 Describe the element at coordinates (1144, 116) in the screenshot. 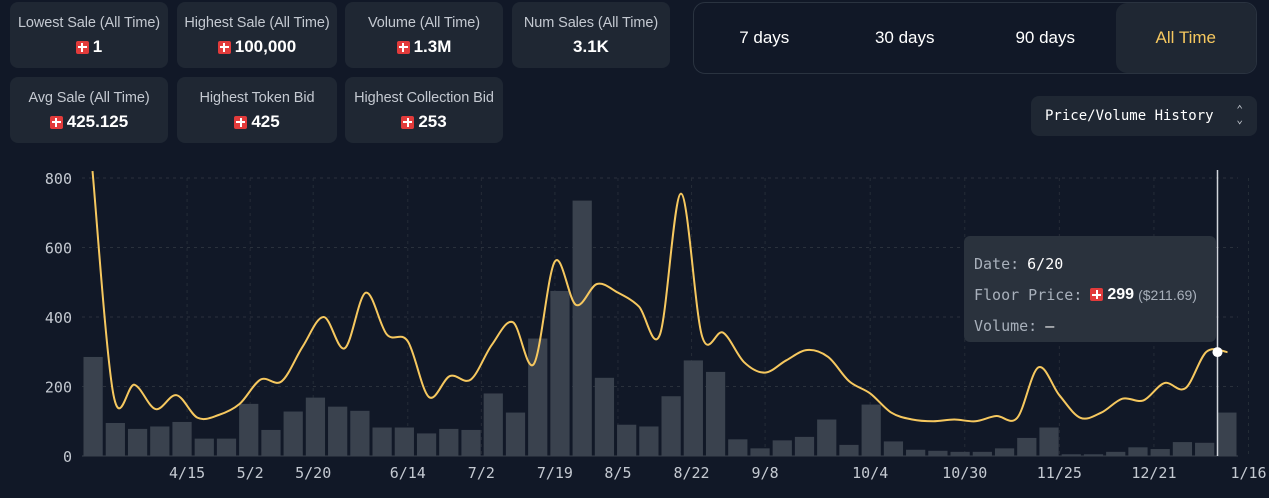

I see `chart-view-select: Price/Volume History ⌃ ⌄` at that location.